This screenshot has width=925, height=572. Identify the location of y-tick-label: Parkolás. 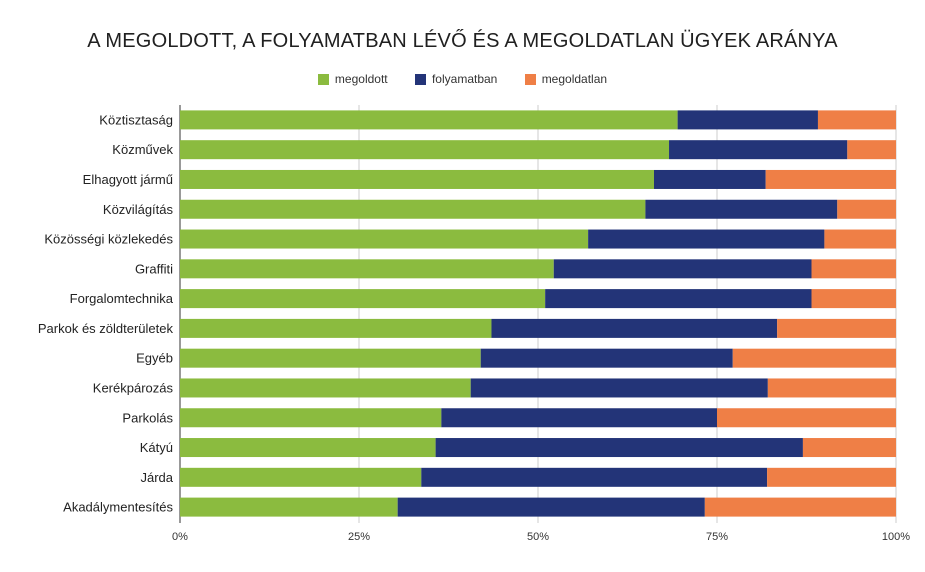
(147, 417).